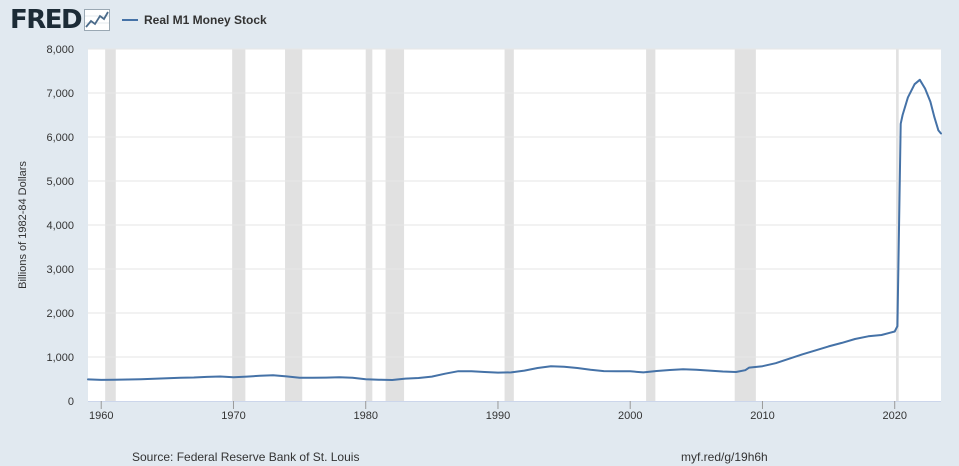  I want to click on y-tick-label: 4,000, so click(60, 226).